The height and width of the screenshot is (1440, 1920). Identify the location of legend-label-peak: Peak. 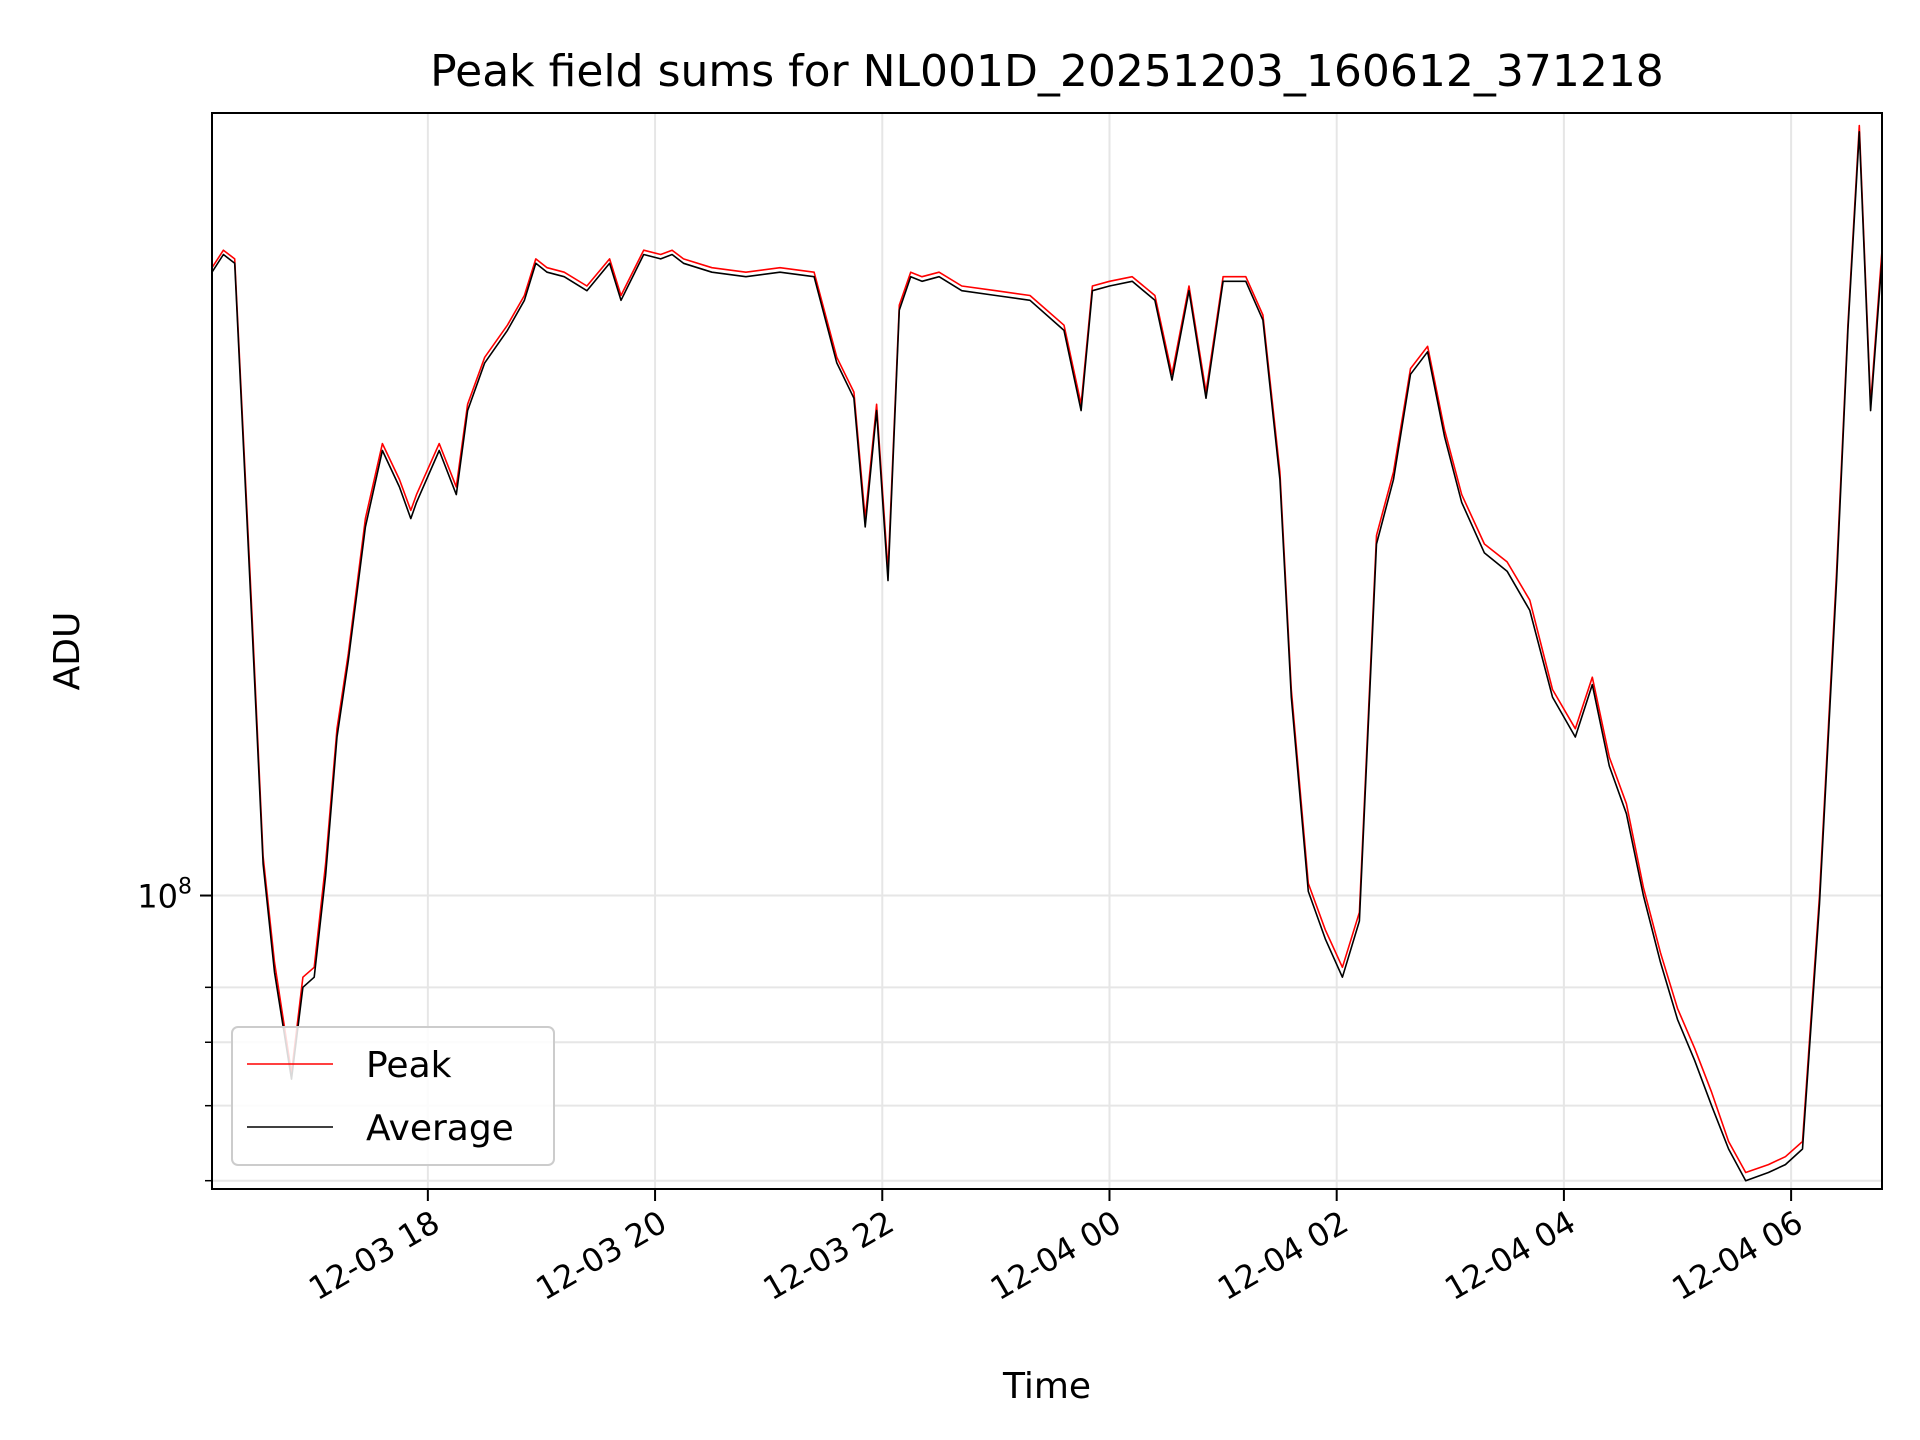
(409, 1065).